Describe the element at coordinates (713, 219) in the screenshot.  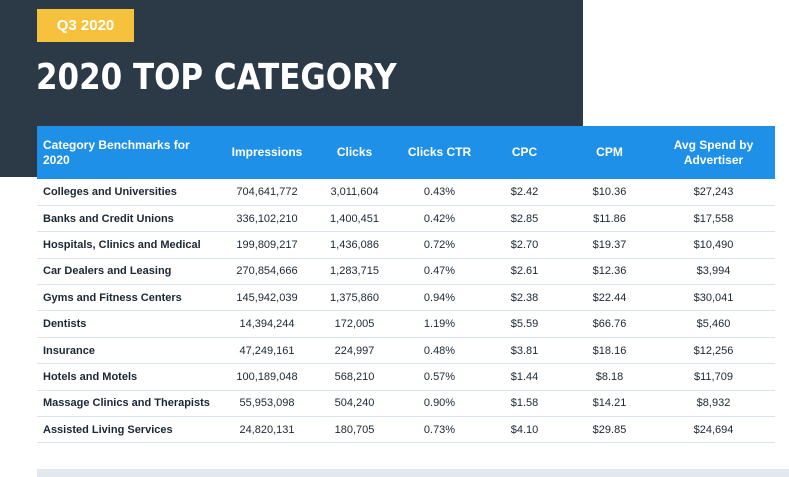
I see `avg-spend-cell: $17,558` at that location.